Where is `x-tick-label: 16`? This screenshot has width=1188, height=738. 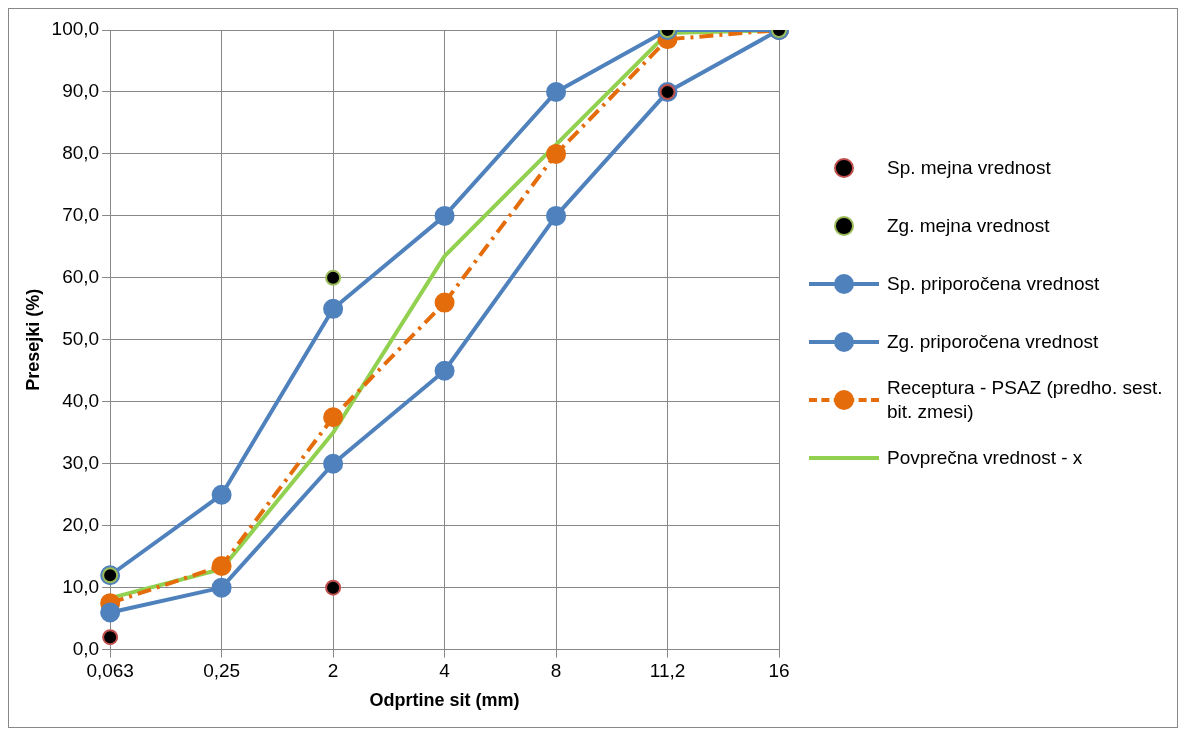
x-tick-label: 16 is located at coordinates (779, 671).